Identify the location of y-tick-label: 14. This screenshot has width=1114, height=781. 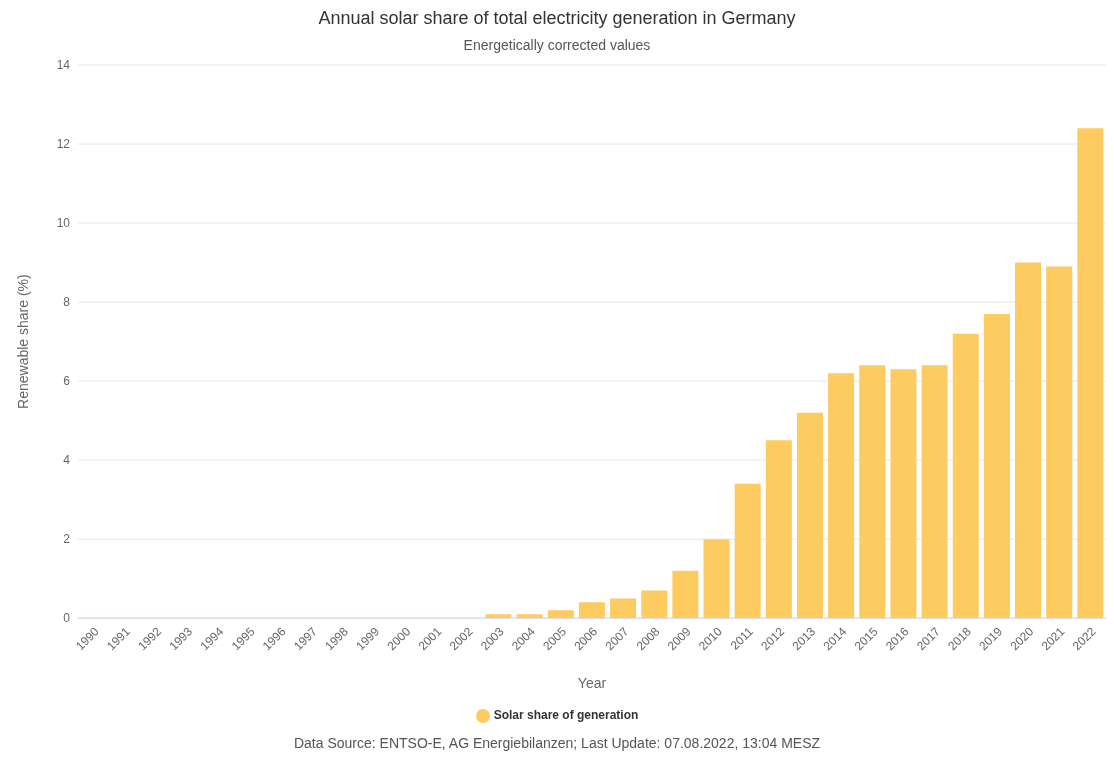
(63, 65).